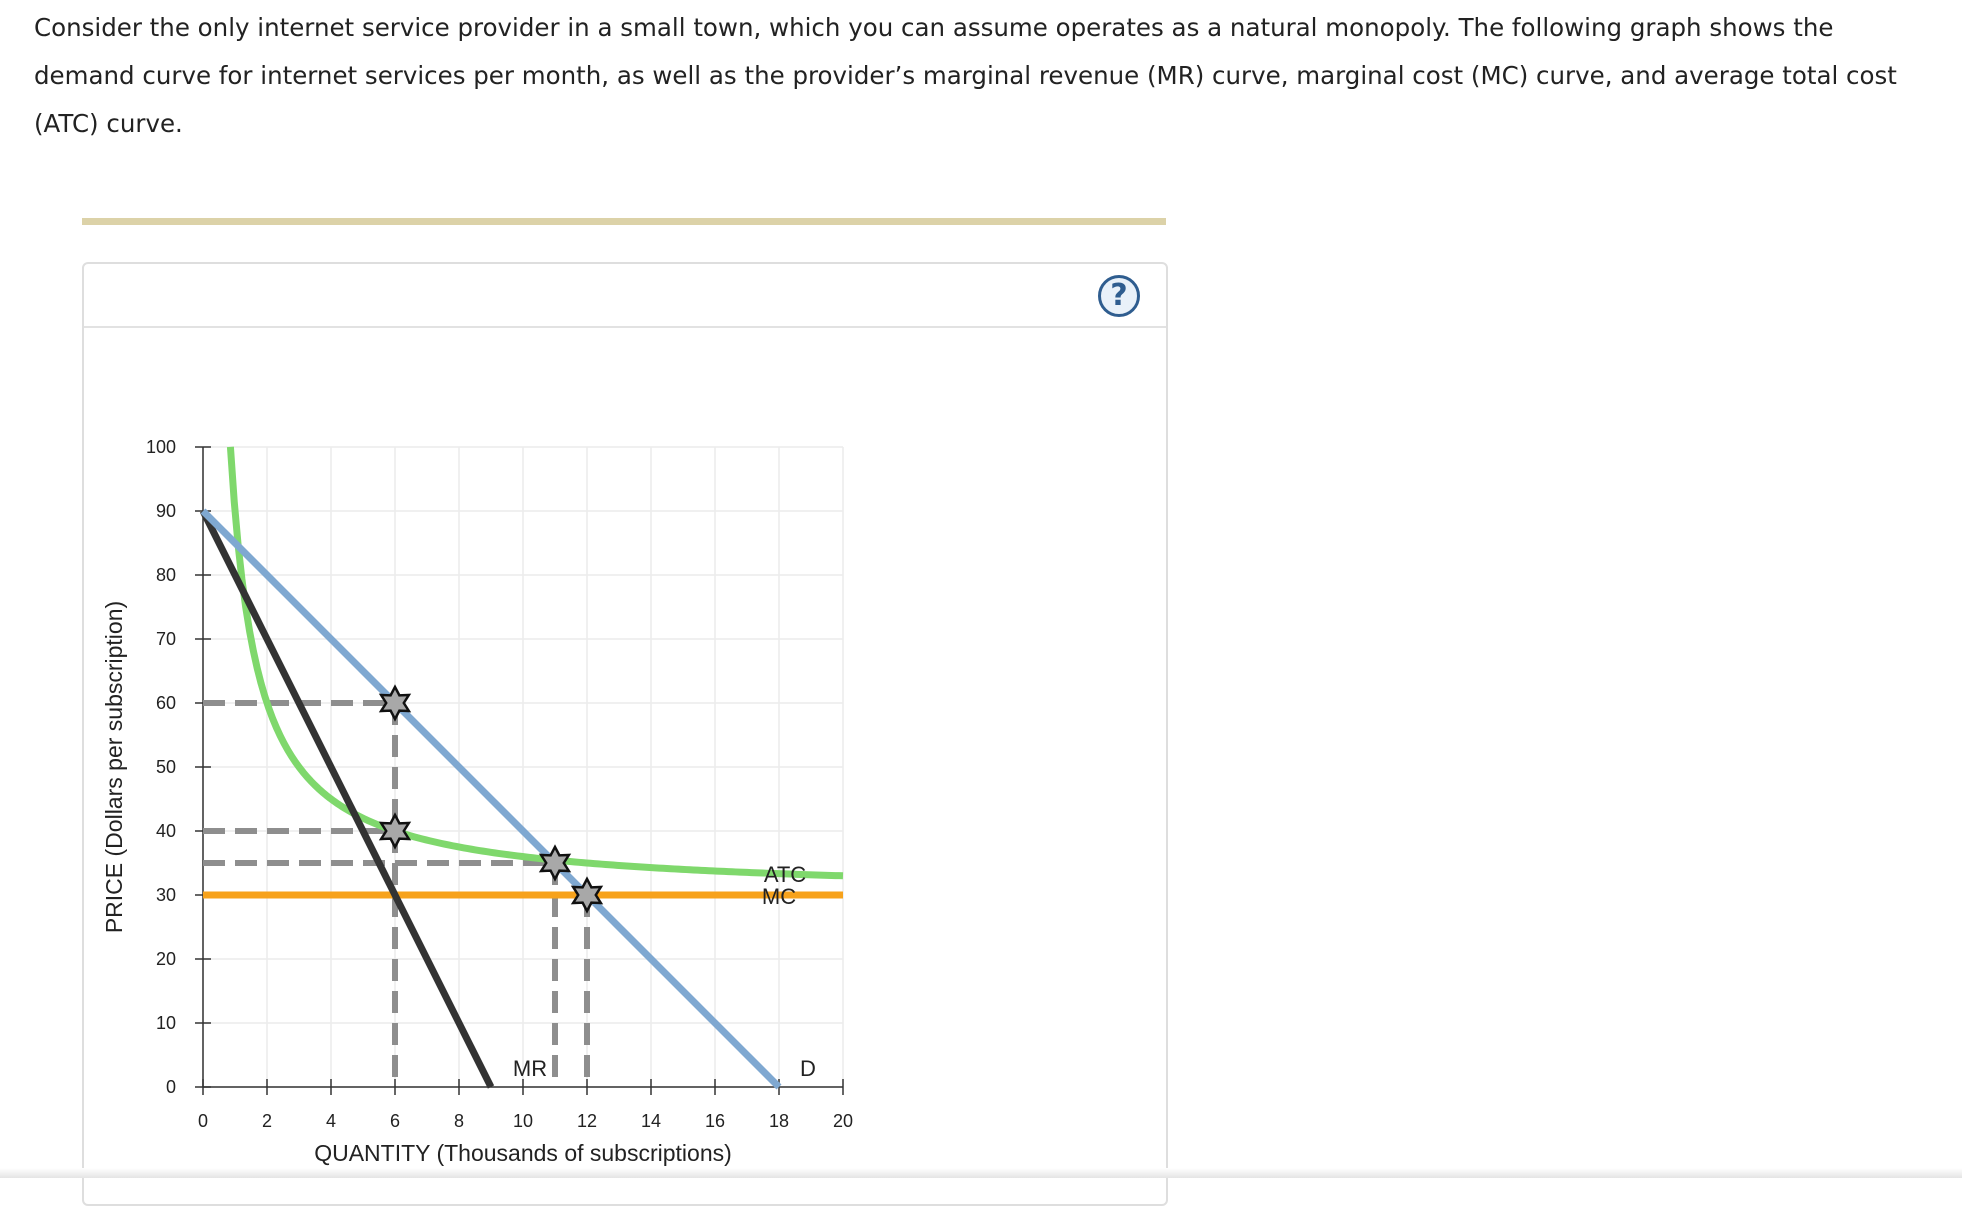 This screenshot has width=1962, height=1206. Describe the element at coordinates (625, 327) in the screenshot. I see `panel-header-divider` at that location.